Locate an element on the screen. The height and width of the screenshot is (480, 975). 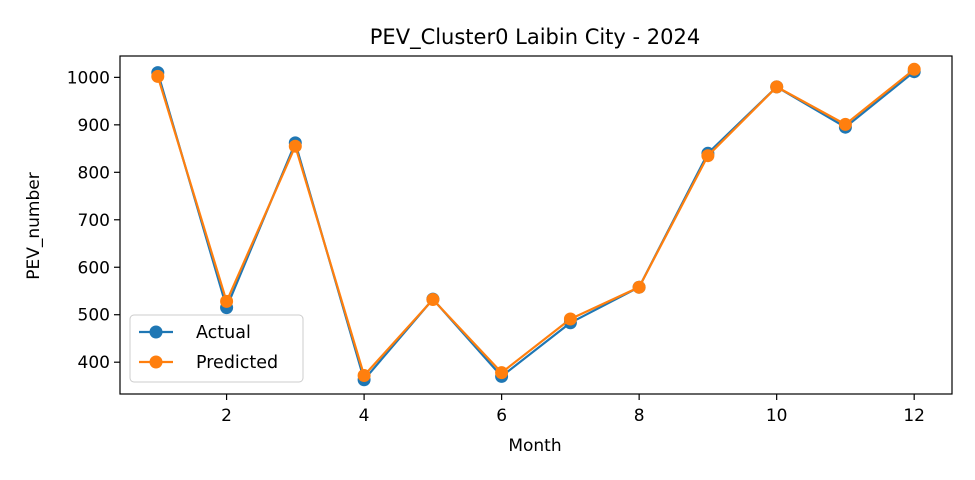
y-tick-label: 1000 is located at coordinates (88, 78).